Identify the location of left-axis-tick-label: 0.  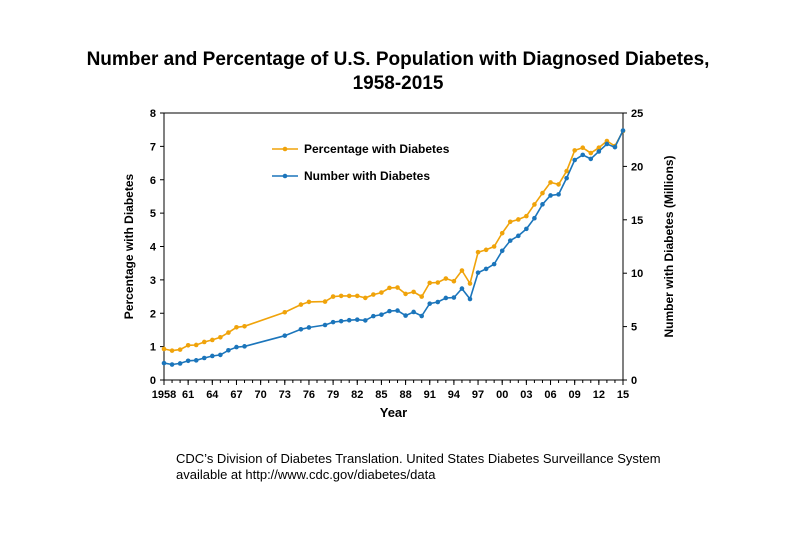
(153, 381).